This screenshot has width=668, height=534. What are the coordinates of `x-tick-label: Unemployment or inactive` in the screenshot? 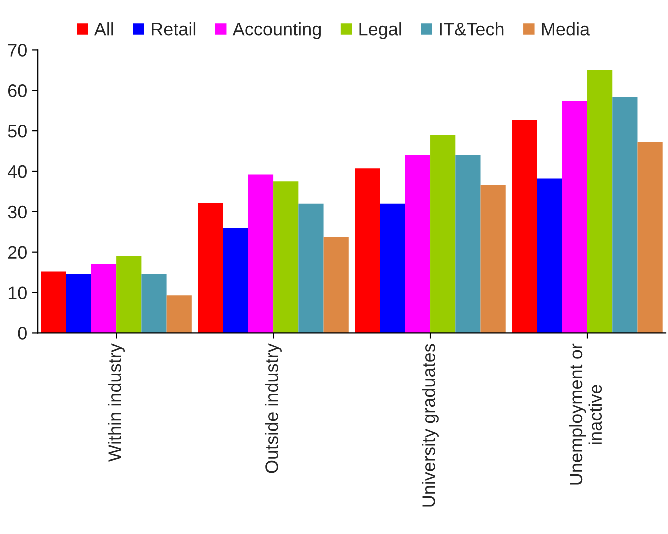 It's located at (585, 414).